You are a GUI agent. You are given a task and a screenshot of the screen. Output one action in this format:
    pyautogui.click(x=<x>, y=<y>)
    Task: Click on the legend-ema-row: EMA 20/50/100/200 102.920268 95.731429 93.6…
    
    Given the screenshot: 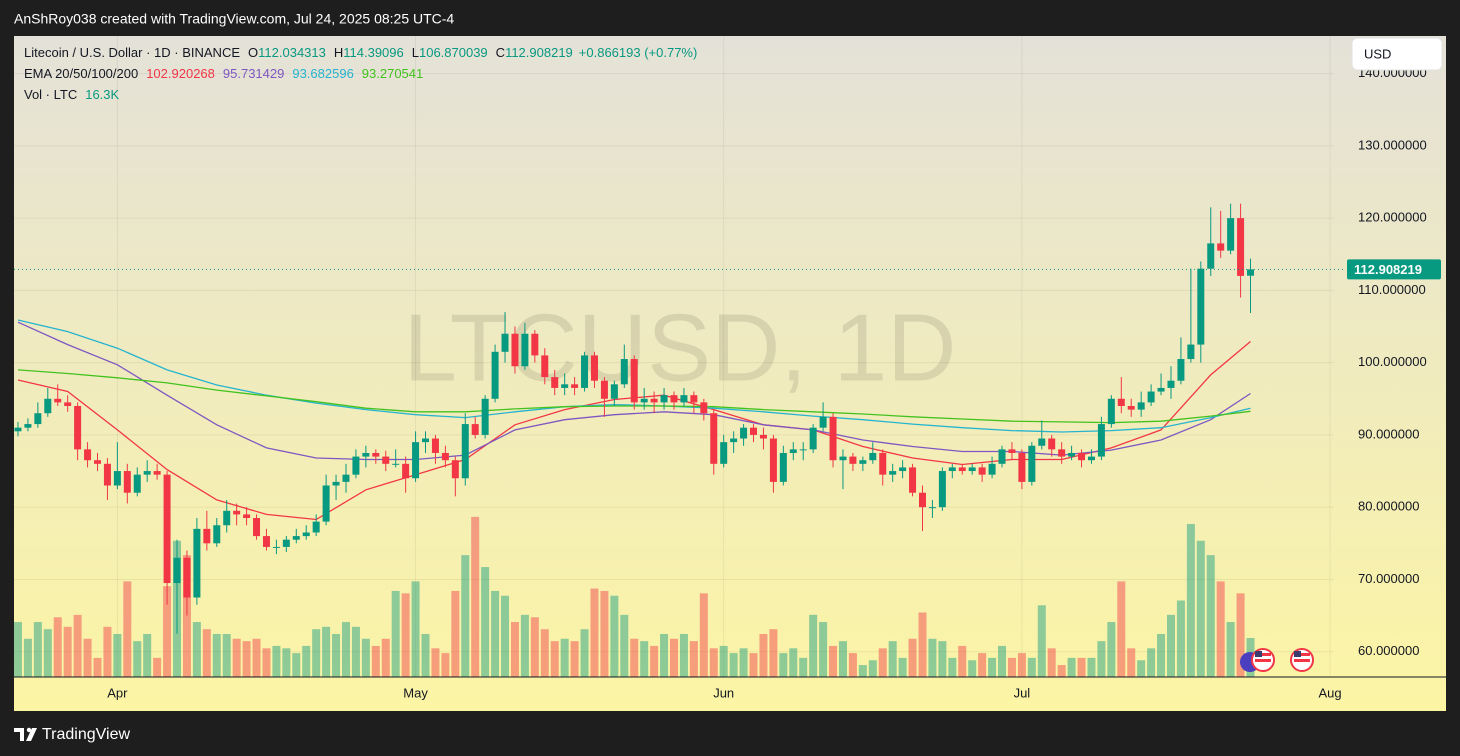 What is the action you would take?
    pyautogui.click(x=223, y=73)
    